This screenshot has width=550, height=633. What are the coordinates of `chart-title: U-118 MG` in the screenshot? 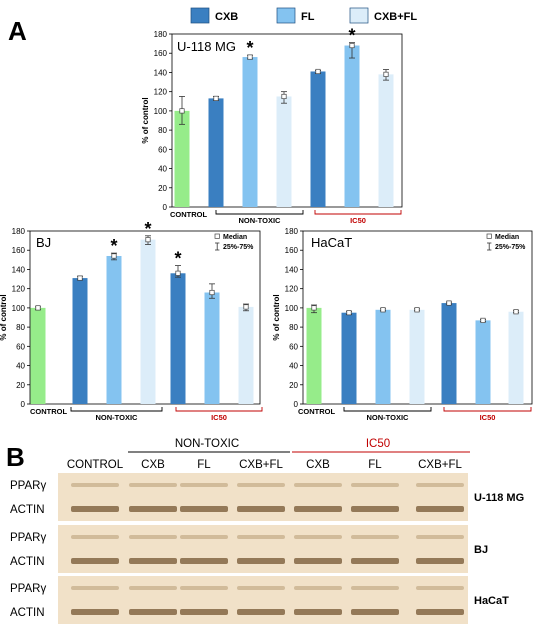 It's located at (206, 46).